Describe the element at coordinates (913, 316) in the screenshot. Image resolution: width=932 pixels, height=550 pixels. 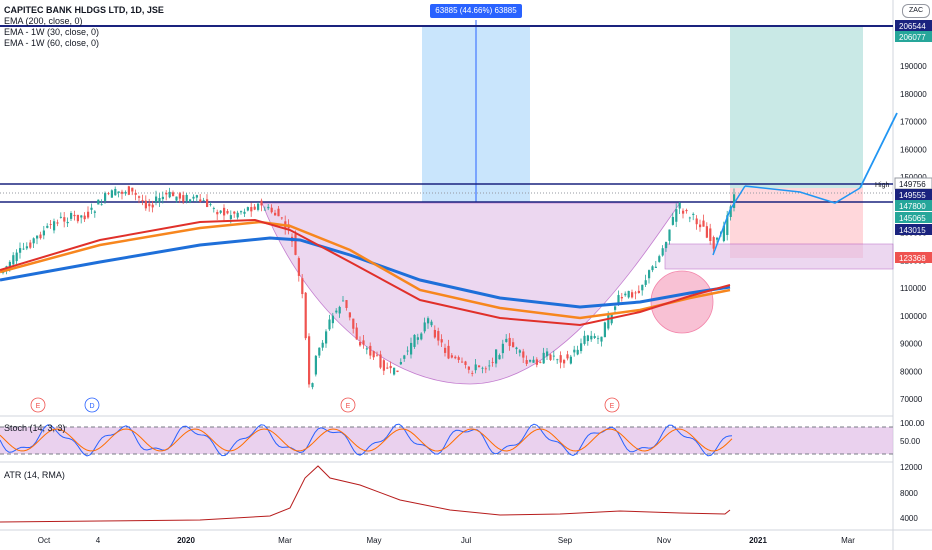
I see `price-tick: 100000` at that location.